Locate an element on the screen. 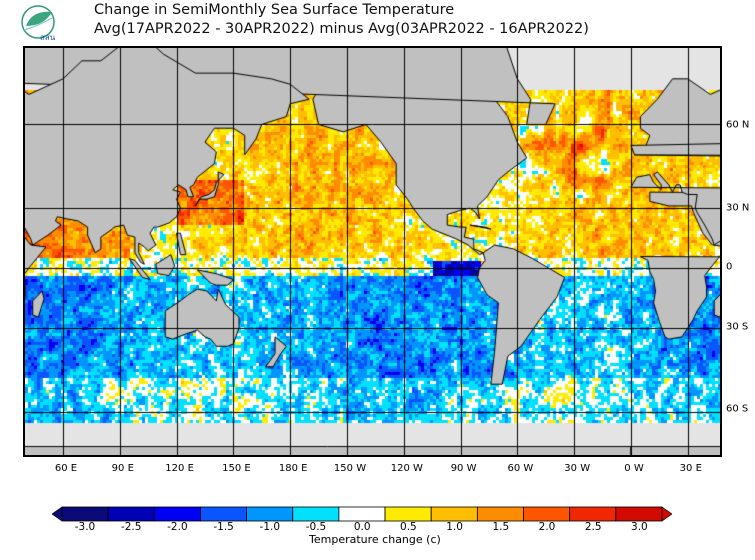 The image size is (755, 560). lon-label: 60 E is located at coordinates (66, 468).